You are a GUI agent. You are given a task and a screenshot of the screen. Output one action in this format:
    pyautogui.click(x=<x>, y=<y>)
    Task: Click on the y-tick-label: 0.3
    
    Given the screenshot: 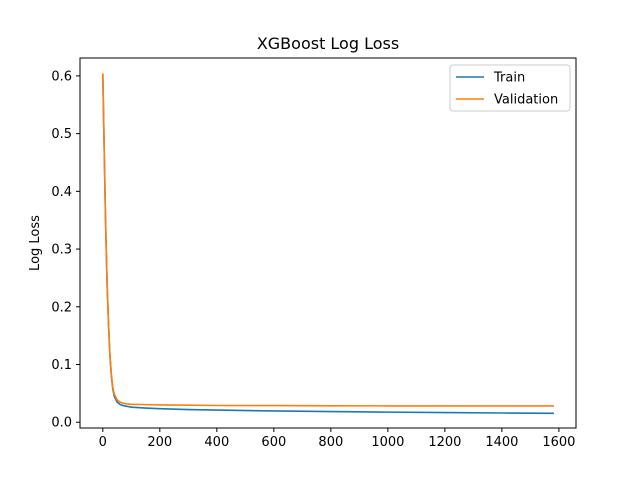 What is the action you would take?
    pyautogui.click(x=61, y=250)
    